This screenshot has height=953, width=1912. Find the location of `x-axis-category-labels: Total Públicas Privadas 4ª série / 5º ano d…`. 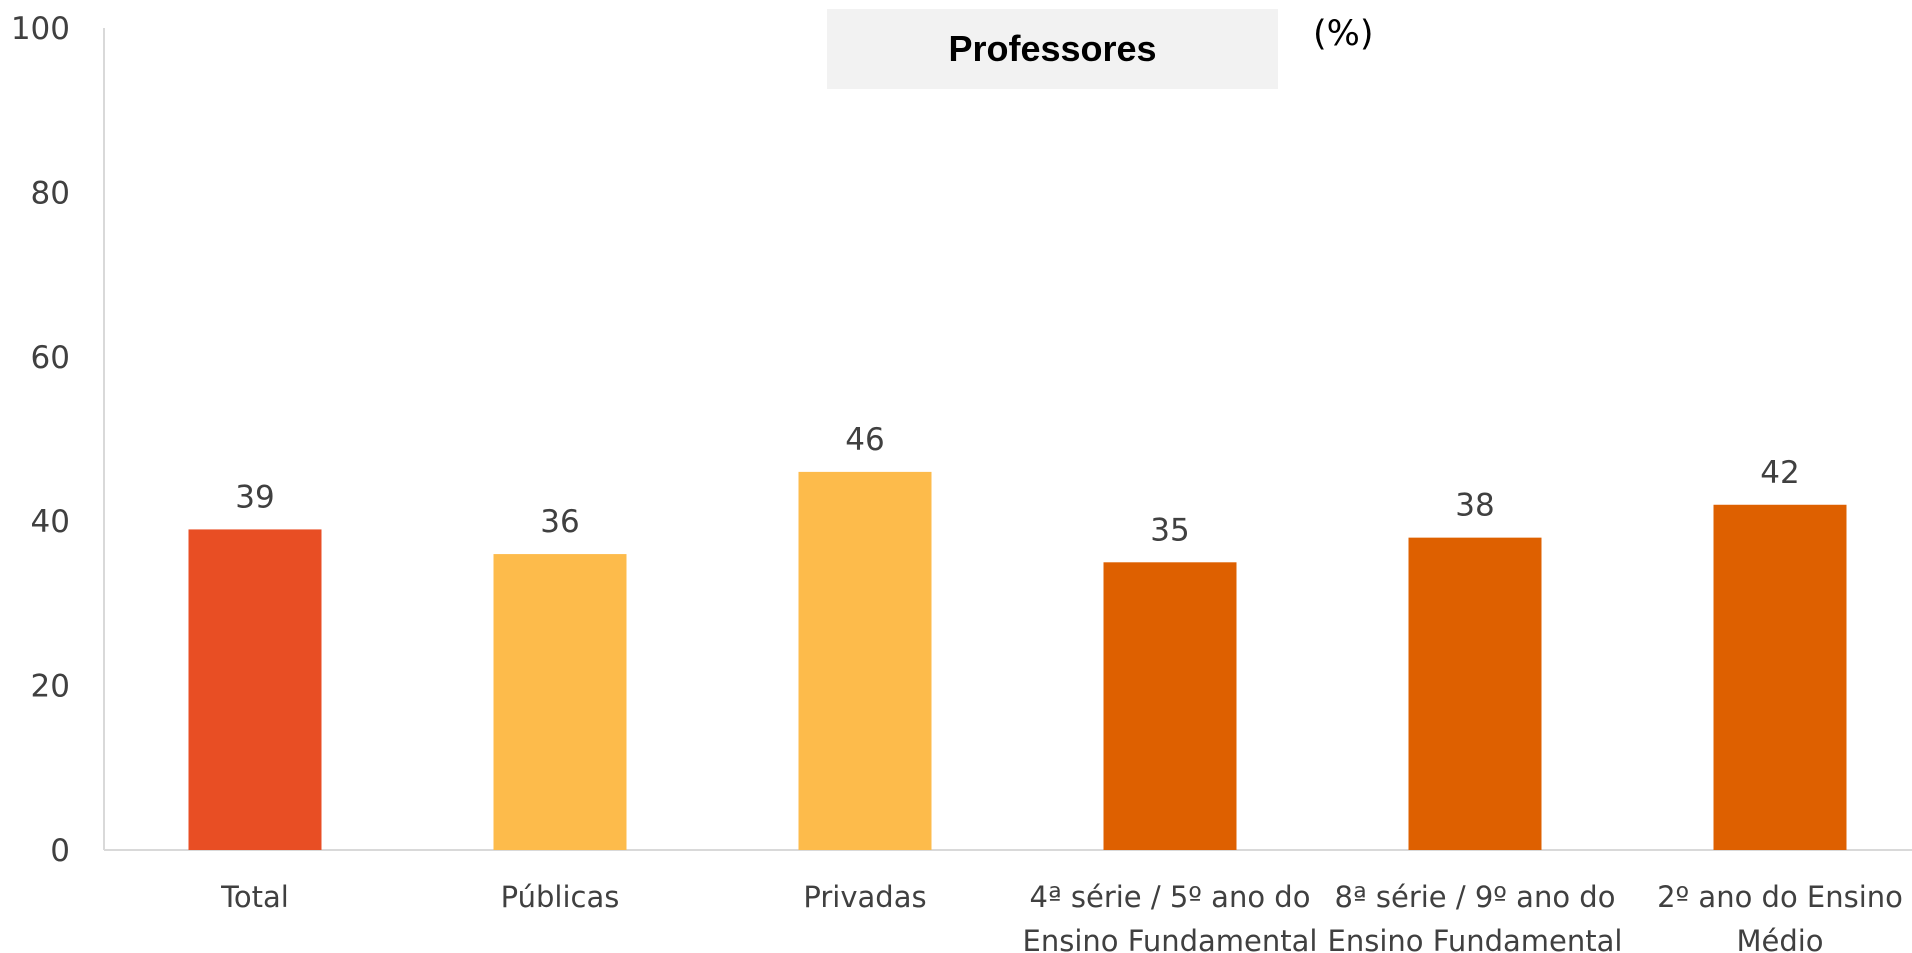

x-axis-category-labels: Total Públicas Privadas 4ª série / 5º ano d… is located at coordinates (1061, 916).